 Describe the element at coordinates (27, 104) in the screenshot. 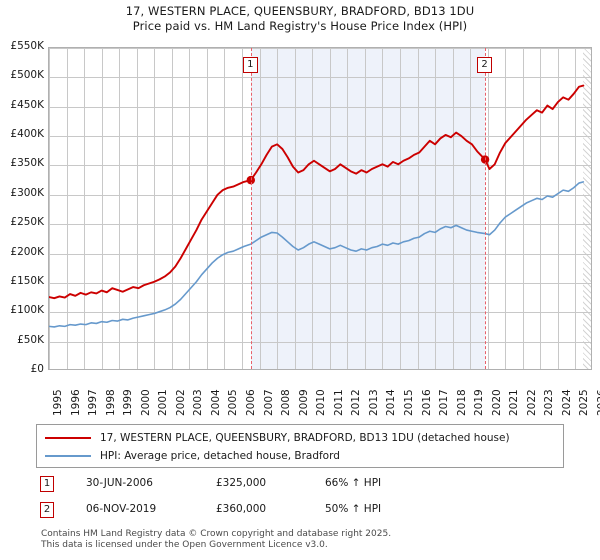

I see `y-axis-tick-label: £450K` at that location.